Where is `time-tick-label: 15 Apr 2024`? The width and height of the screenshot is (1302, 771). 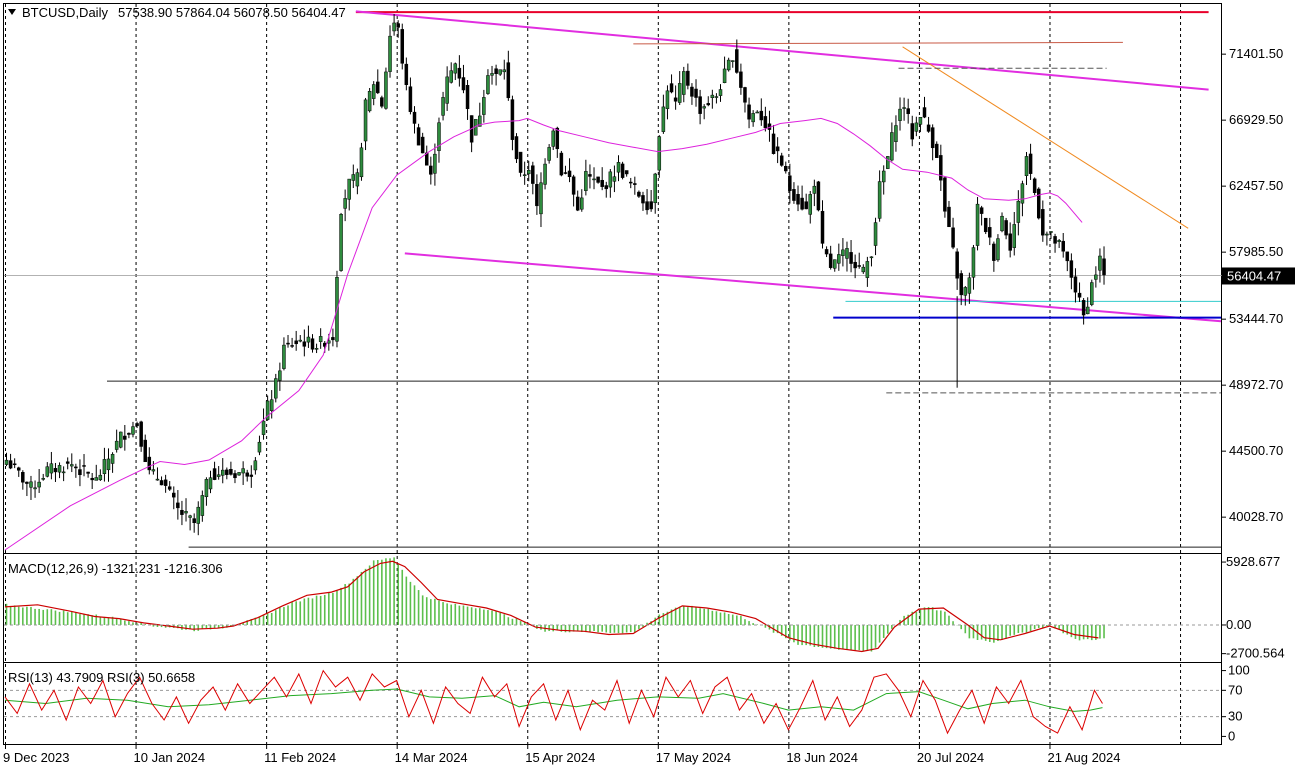 time-tick-label: 15 Apr 2024 is located at coordinates (560, 757).